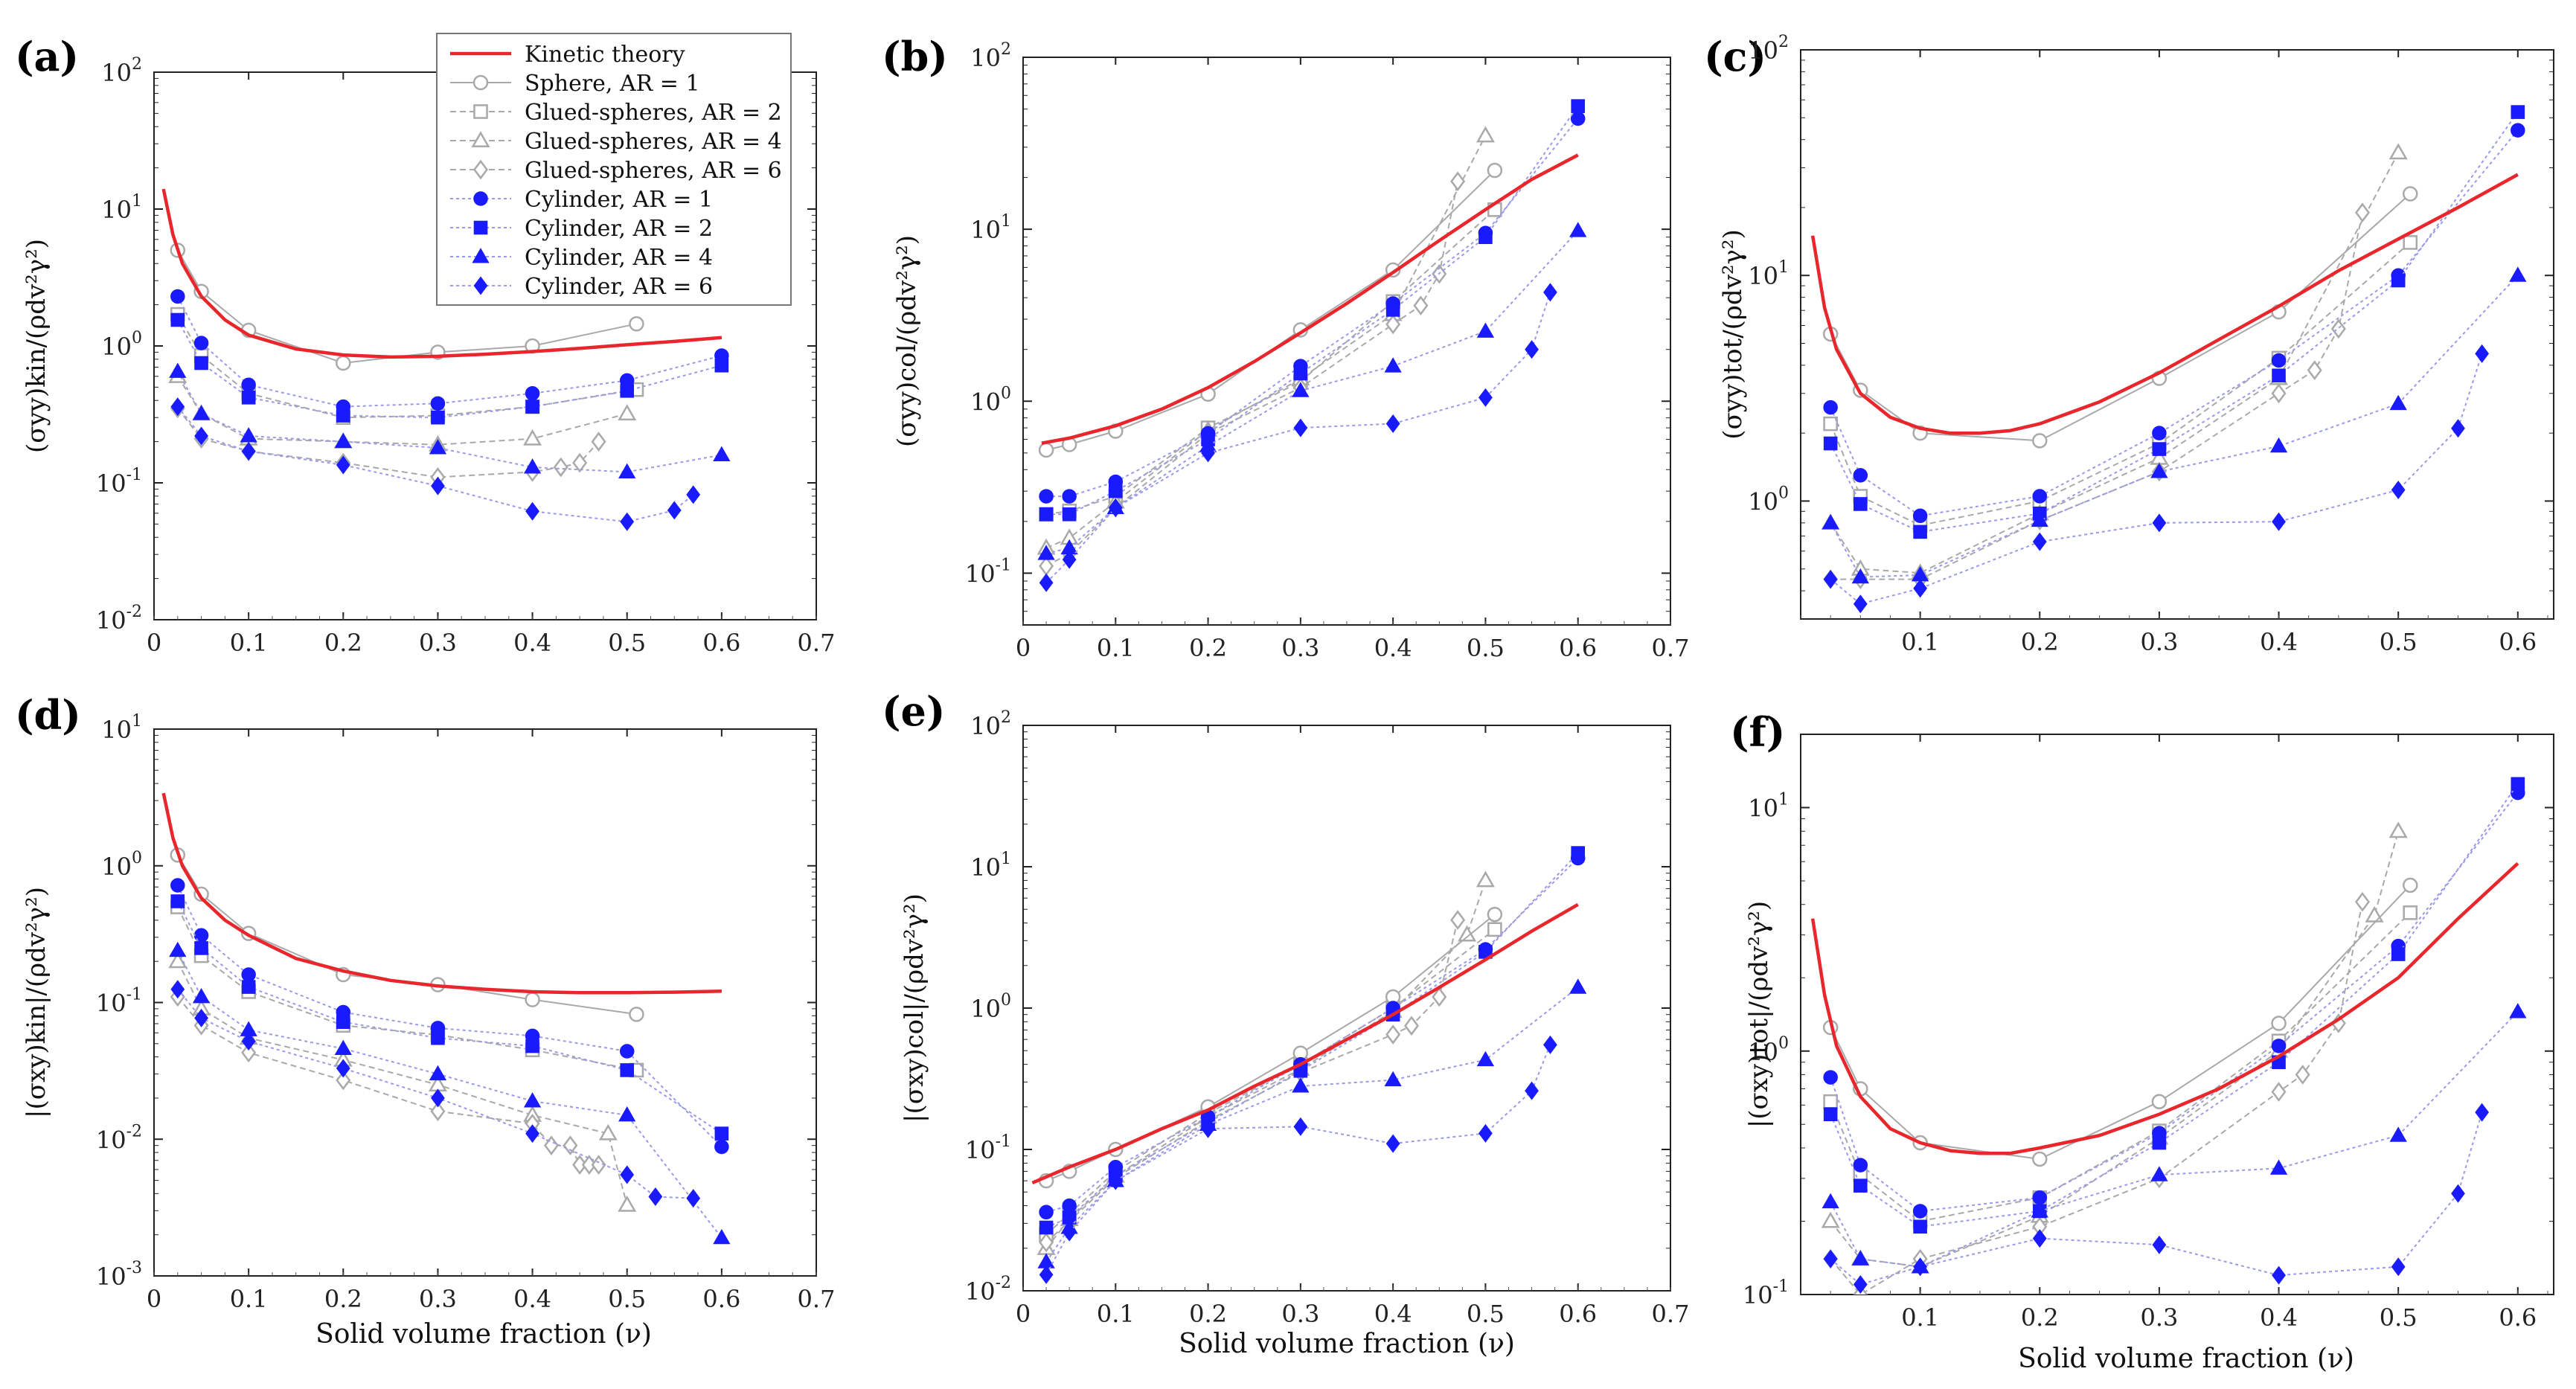  Describe the element at coordinates (914, 1009) in the screenshot. I see `y-axis-label: |(σxy)col|/(ρdv²γ²)` at that location.